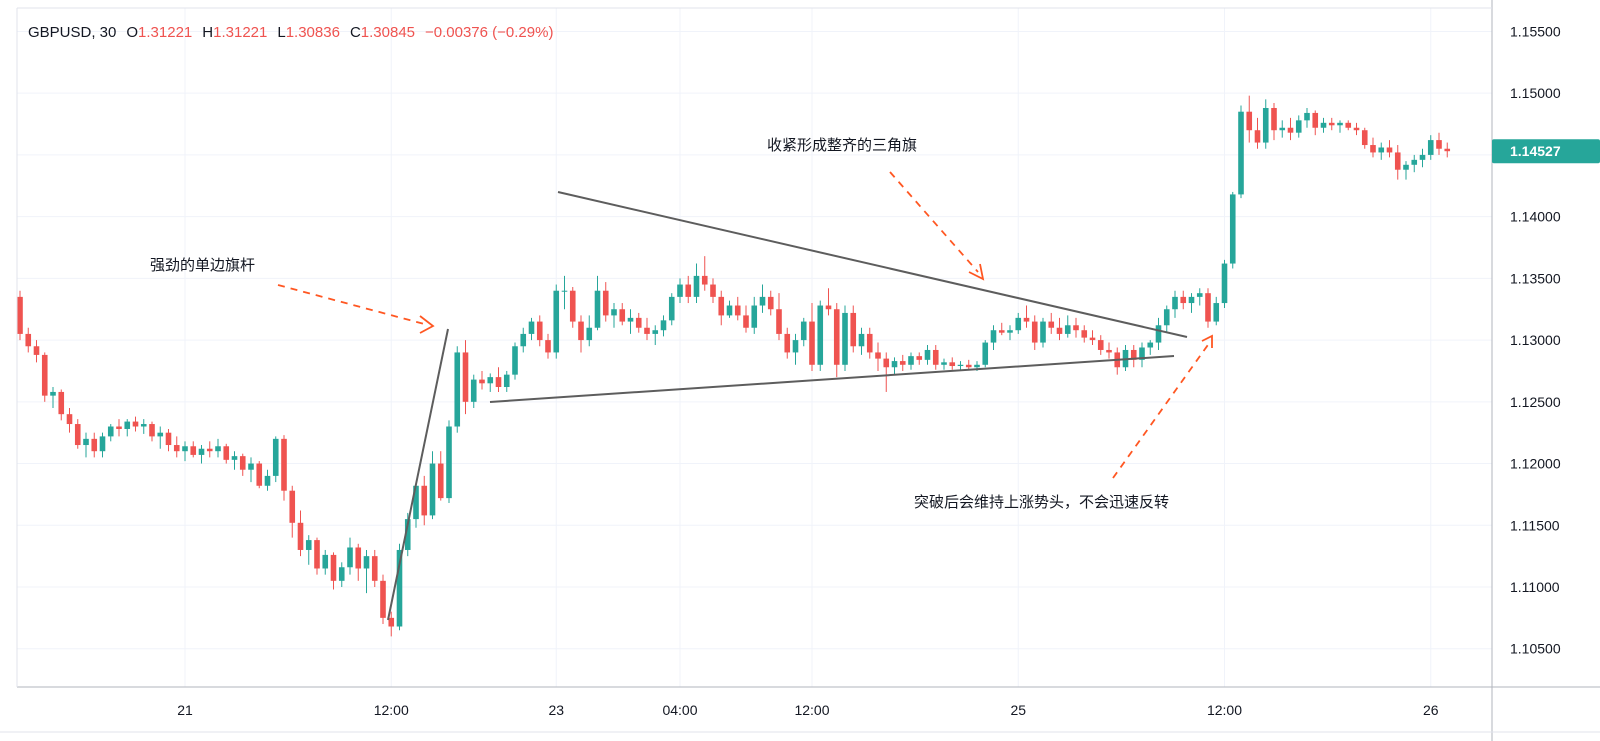 This screenshot has height=741, width=1600. I want to click on price-tick-label: 1.14000, so click(1535, 217).